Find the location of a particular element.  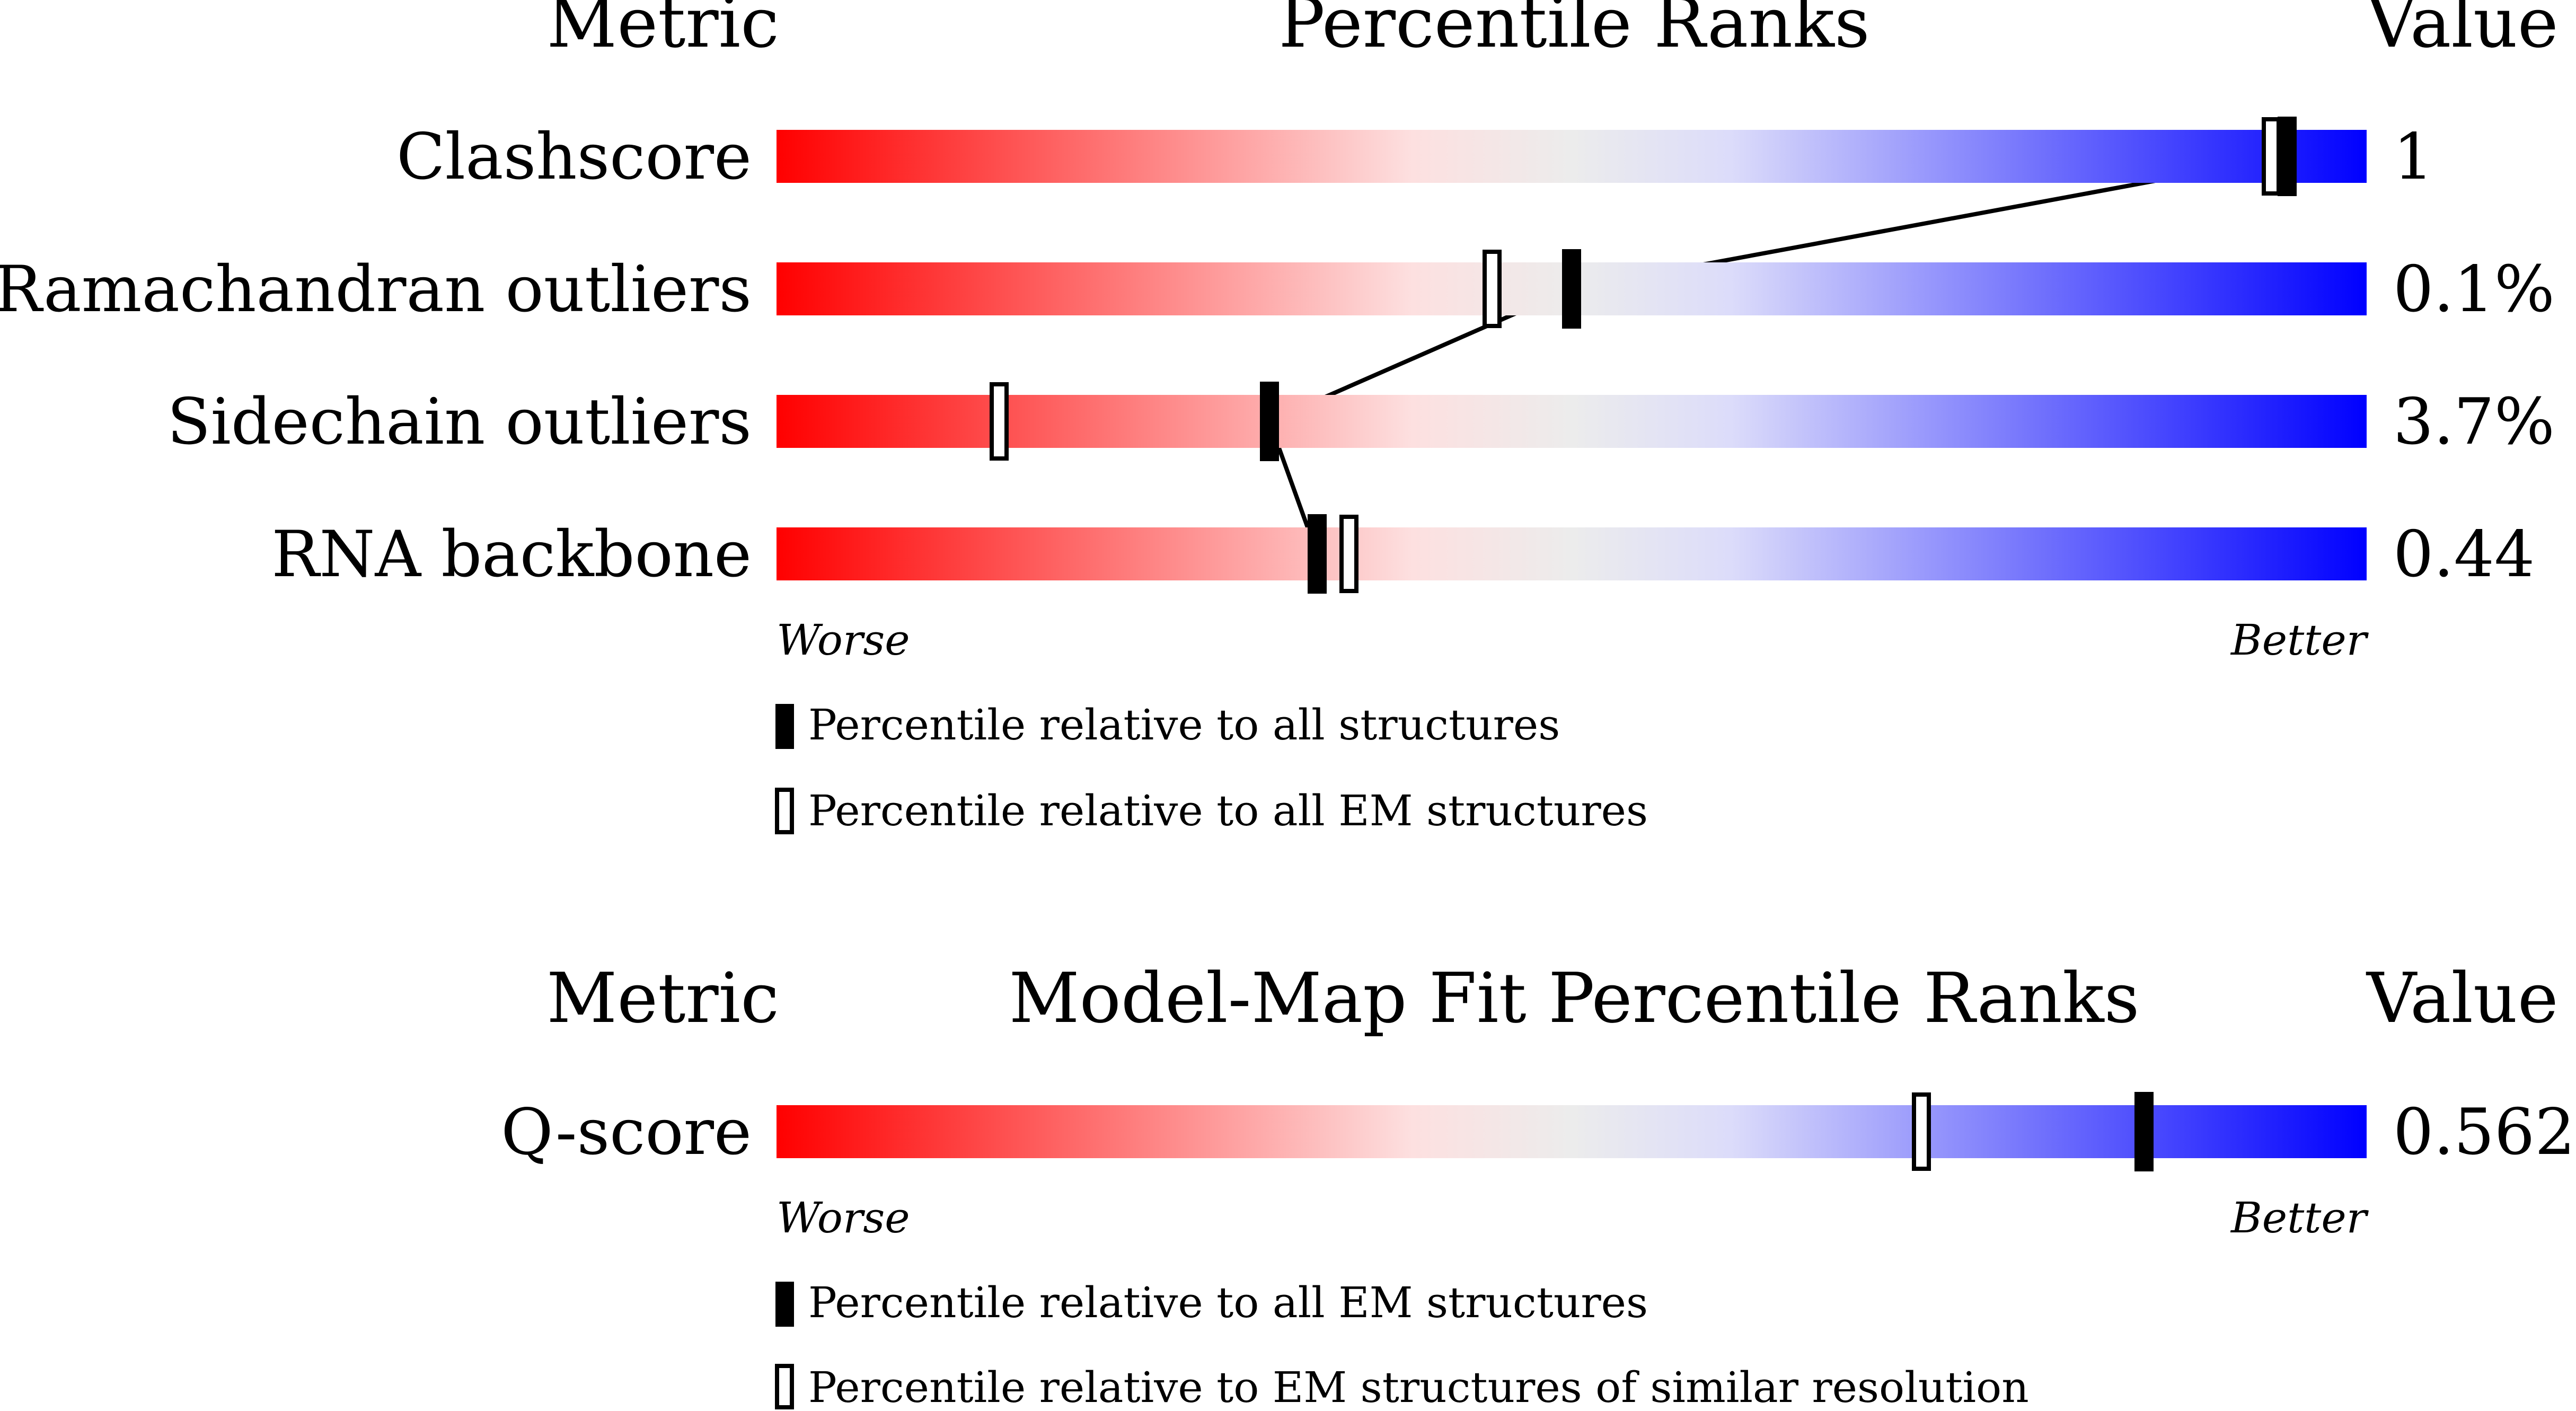

percentile-connector-line is located at coordinates (1777, 354).